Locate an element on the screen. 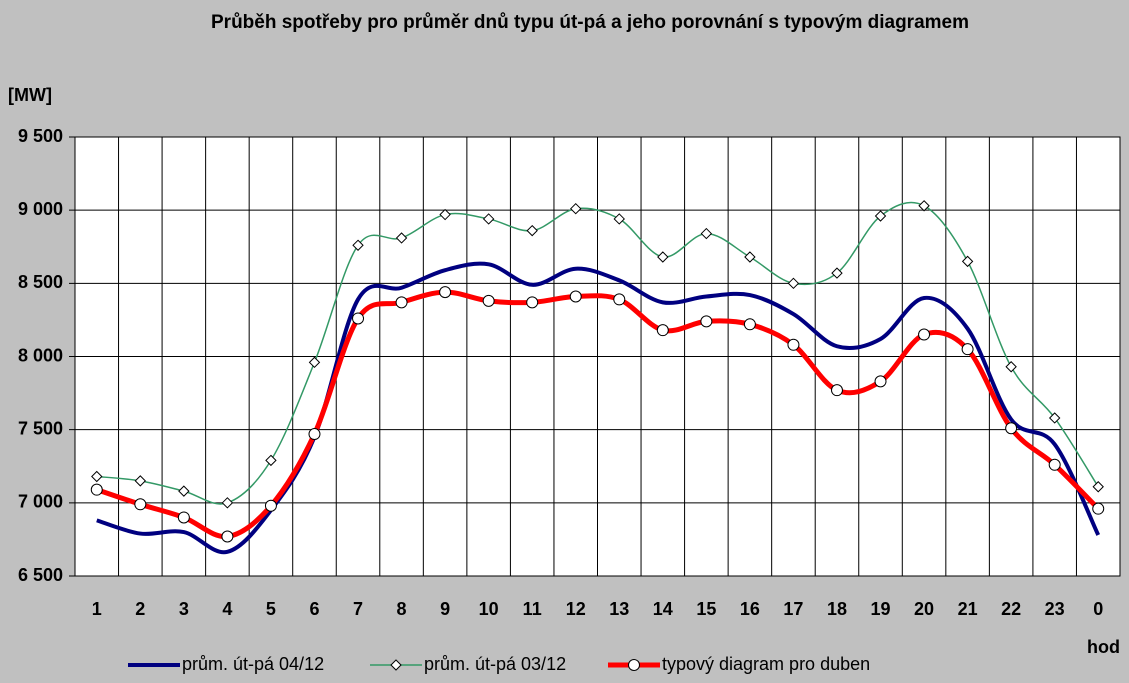 The image size is (1129, 683). legend-label: prům. út-pá 04/12 is located at coordinates (253, 664).